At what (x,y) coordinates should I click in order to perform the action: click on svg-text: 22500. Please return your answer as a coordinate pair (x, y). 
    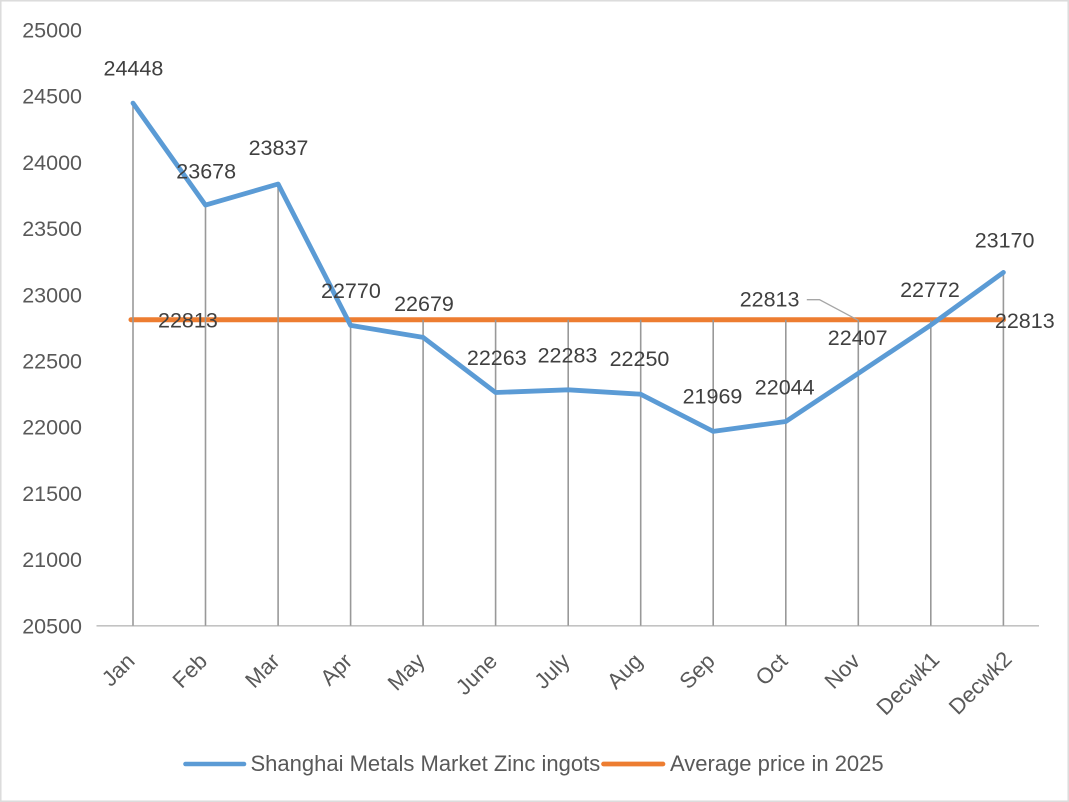
    Looking at the image, I should click on (52, 362).